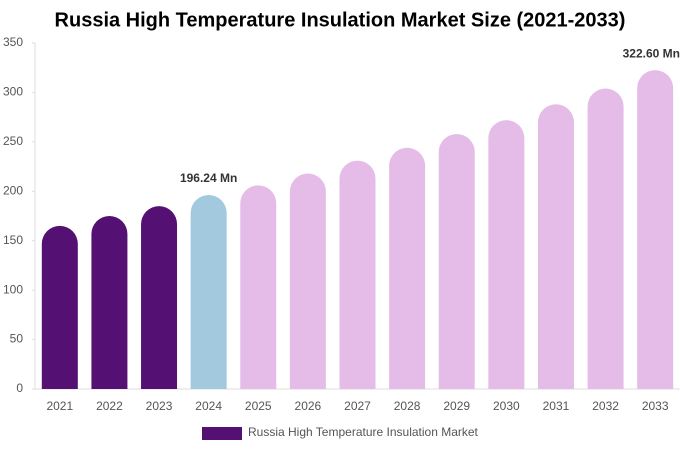 Image resolution: width=680 pixels, height=450 pixels. What do you see at coordinates (13, 92) in the screenshot?
I see `y-tick-label: 300` at bounding box center [13, 92].